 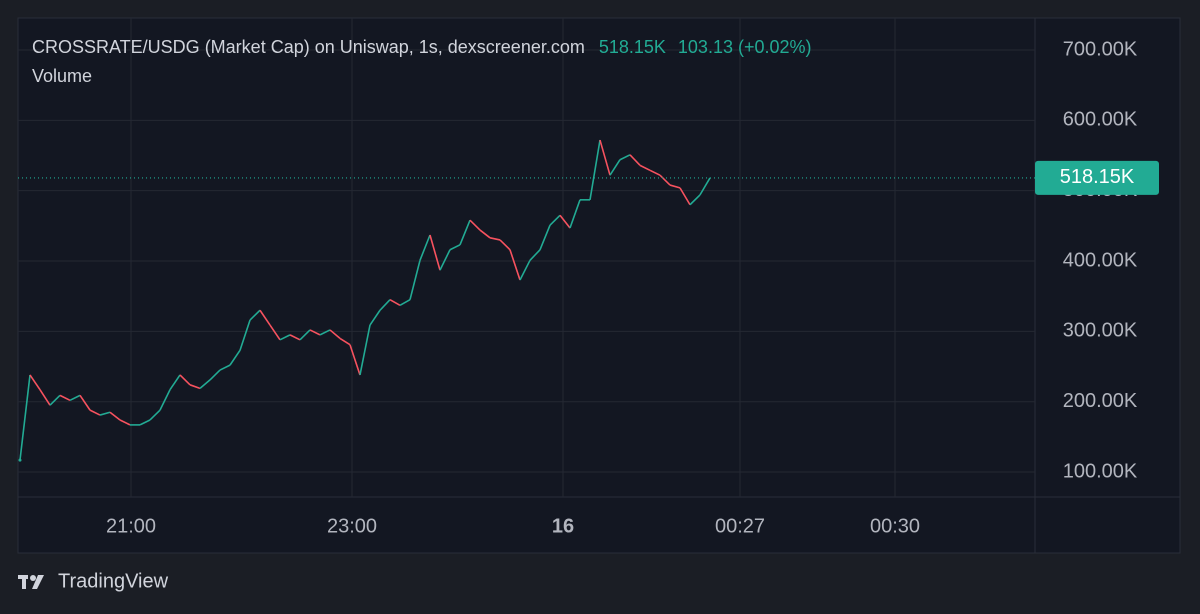 What do you see at coordinates (1100, 401) in the screenshot?
I see `y-tick-label: 200.00K` at bounding box center [1100, 401].